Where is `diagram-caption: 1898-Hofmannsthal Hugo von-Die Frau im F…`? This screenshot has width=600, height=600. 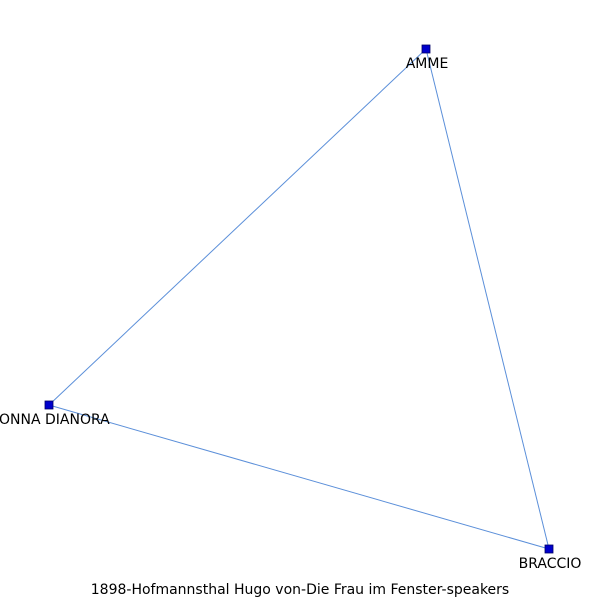 diagram-caption: 1898-Hofmannsthal Hugo von-Die Frau im F… is located at coordinates (300, 590).